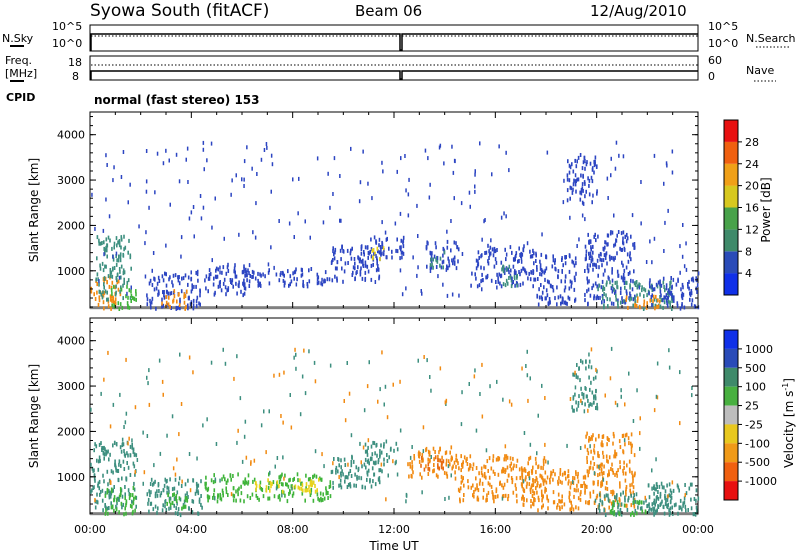  I want to click on colorbar-segment, so click(731, 358).